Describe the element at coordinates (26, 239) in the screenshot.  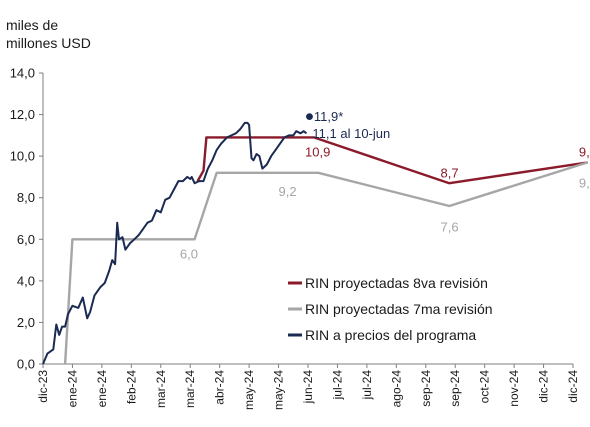
I see `y-tick-label: 6,0` at that location.